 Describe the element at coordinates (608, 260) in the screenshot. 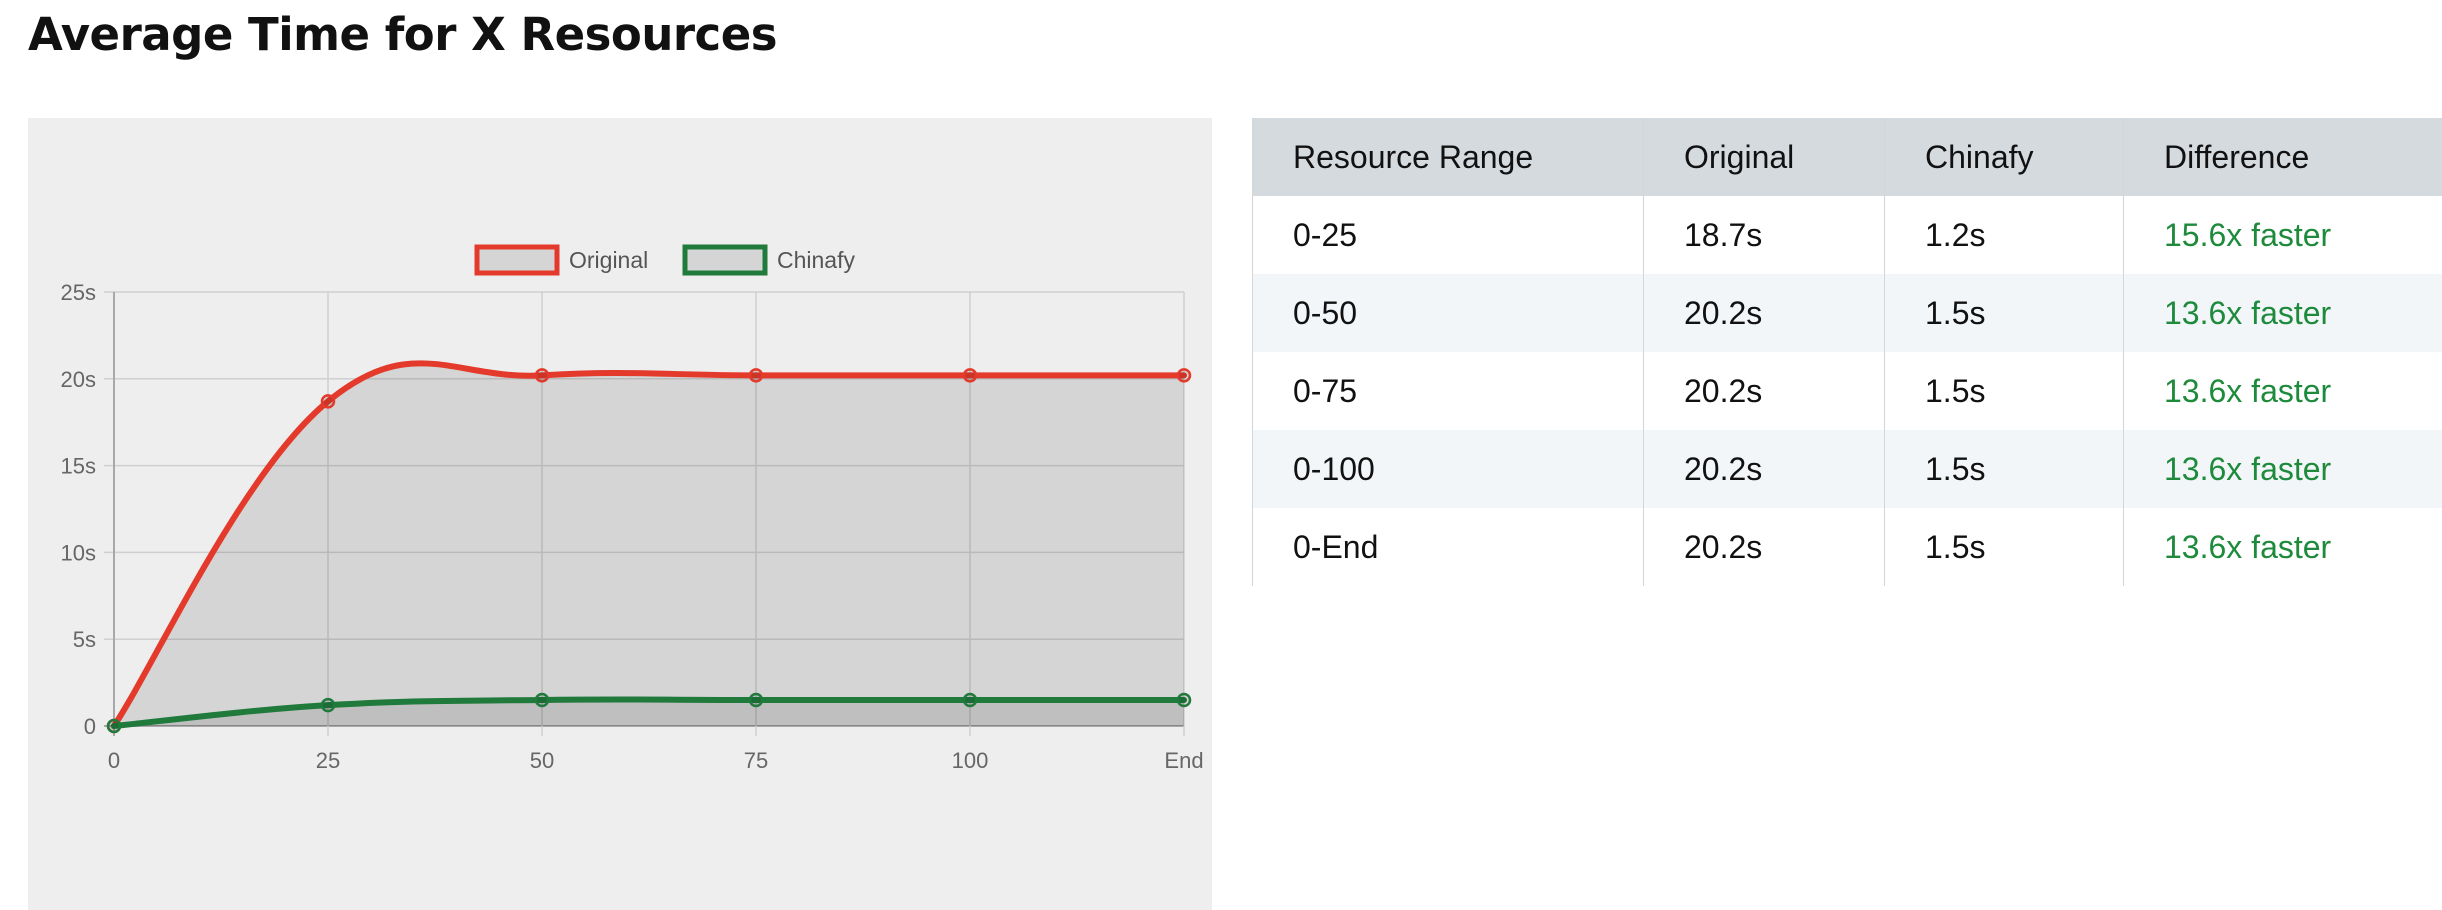

I see `legend-label-original: Original` at that location.